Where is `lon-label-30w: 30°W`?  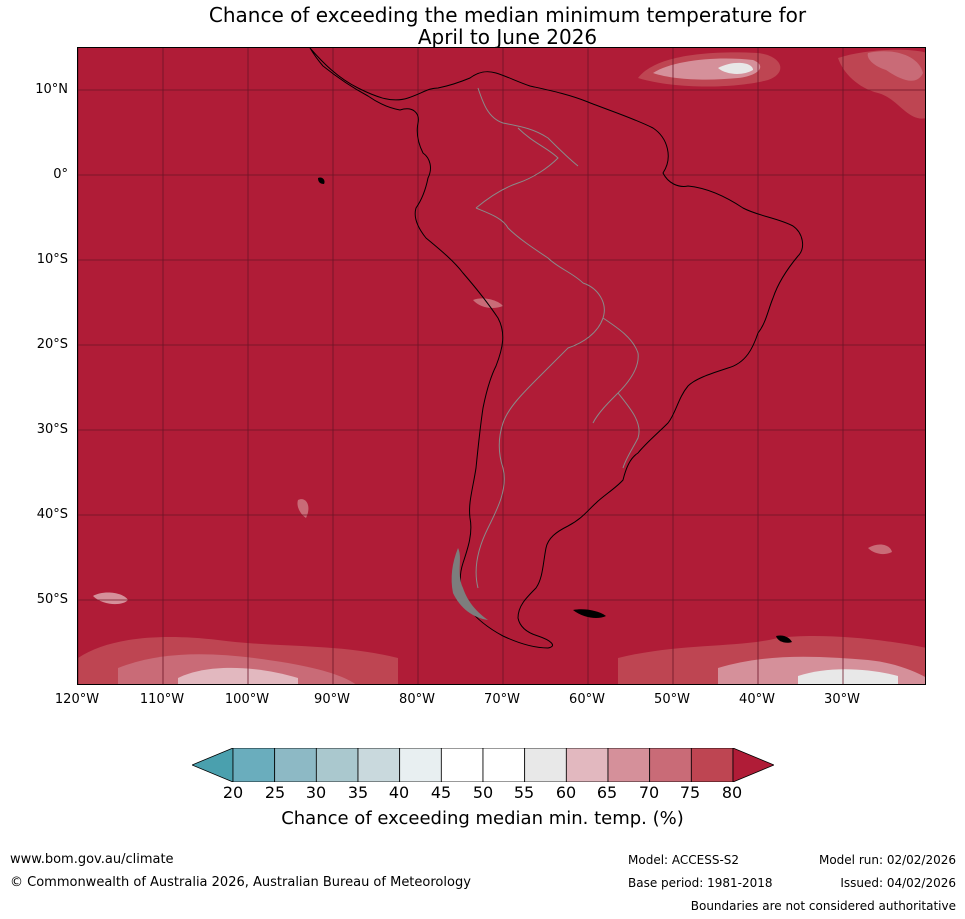
lon-label-30w: 30°W is located at coordinates (842, 699).